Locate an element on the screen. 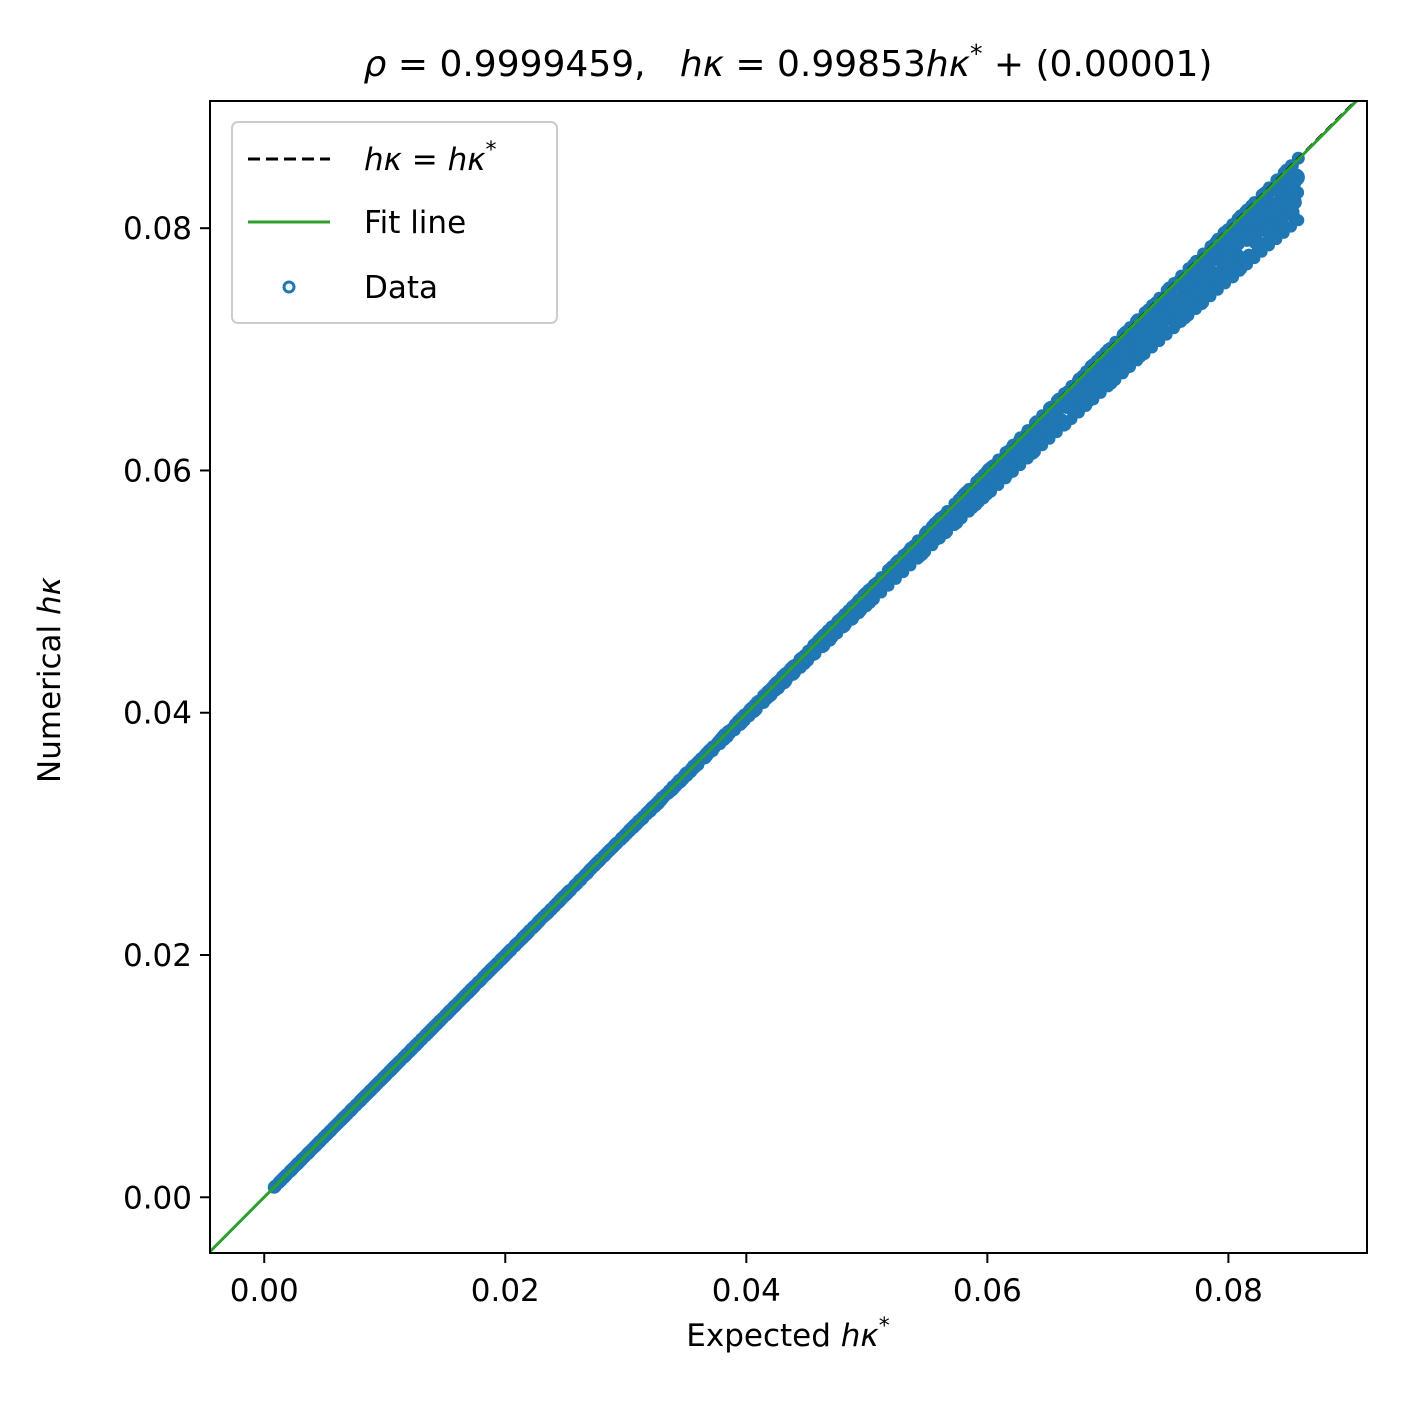 The height and width of the screenshot is (1426, 1415). title-rho-value: = 0.9999459, is located at coordinates (533, 64).